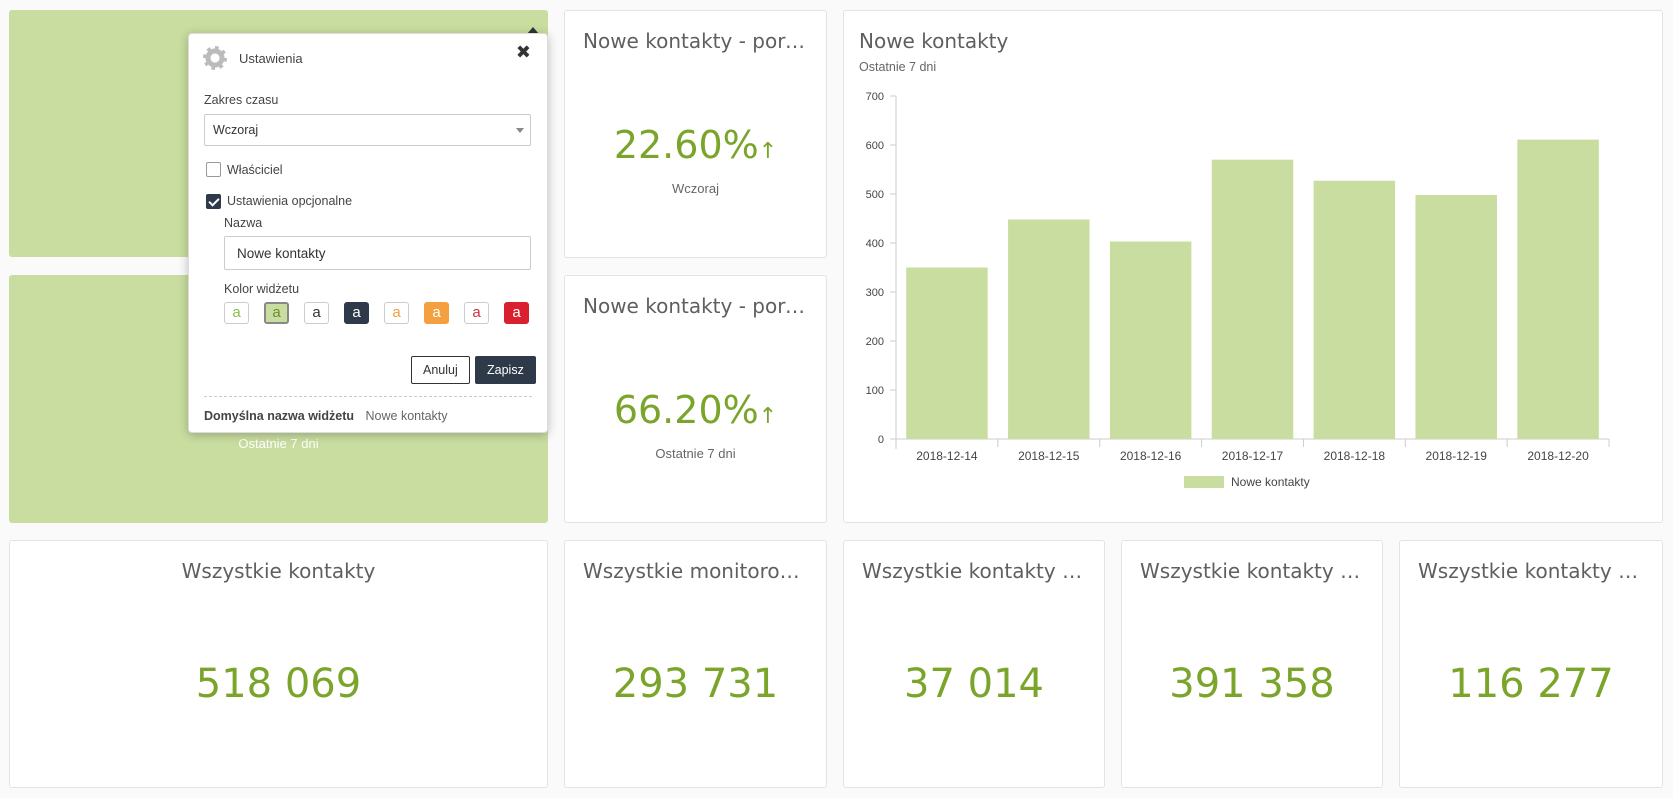  What do you see at coordinates (520, 130) in the screenshot?
I see `chevron-down-icon` at bounding box center [520, 130].